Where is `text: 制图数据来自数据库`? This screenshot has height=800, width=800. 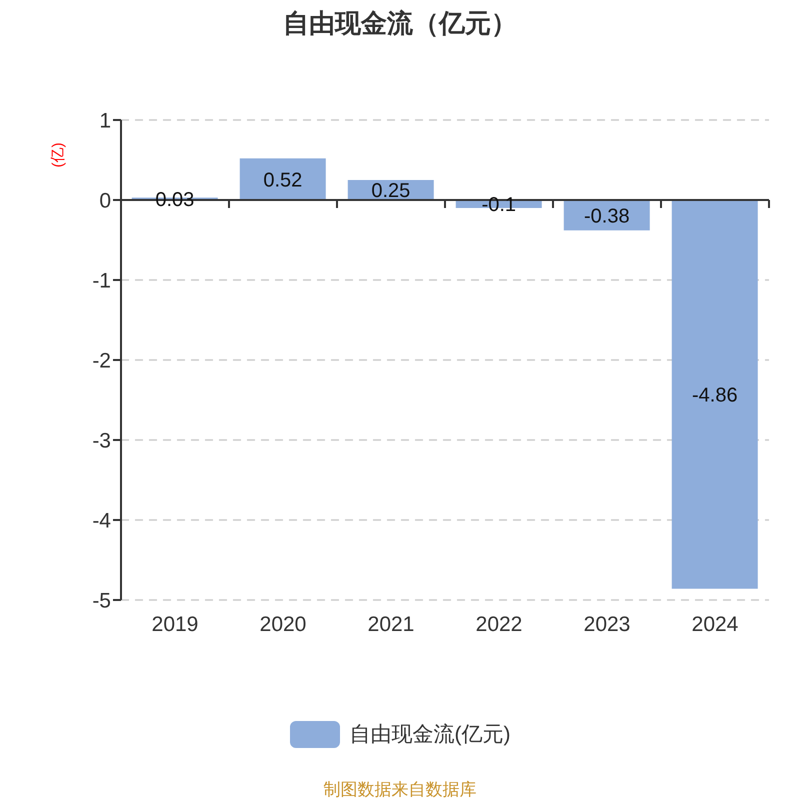
text: 制图数据来自数据库 is located at coordinates (400, 789).